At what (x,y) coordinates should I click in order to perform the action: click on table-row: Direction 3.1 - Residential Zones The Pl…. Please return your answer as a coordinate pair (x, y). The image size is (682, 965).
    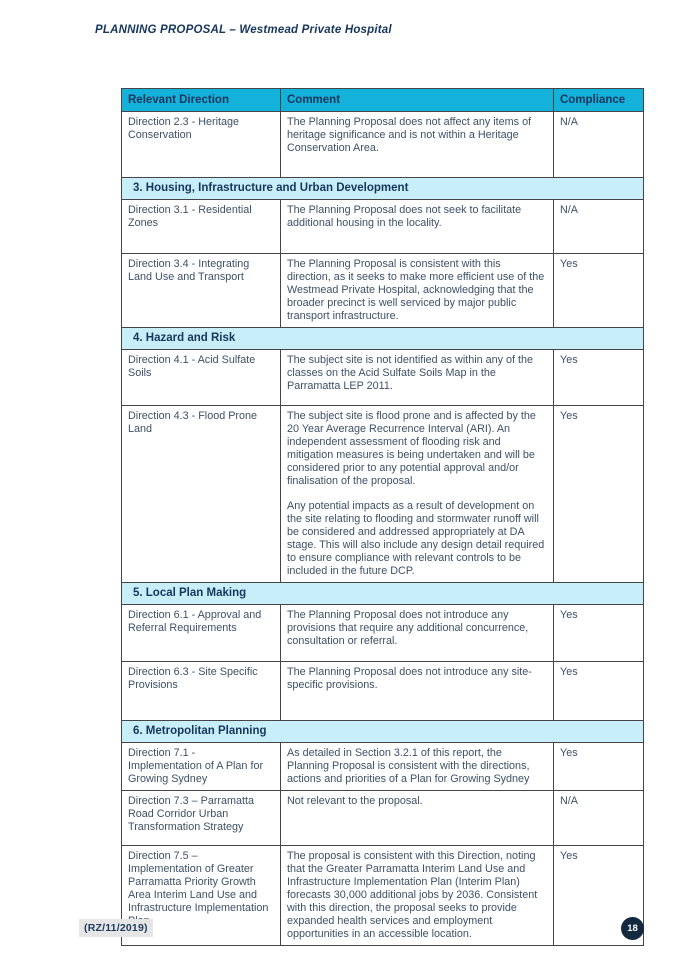
    Looking at the image, I should click on (382, 226).